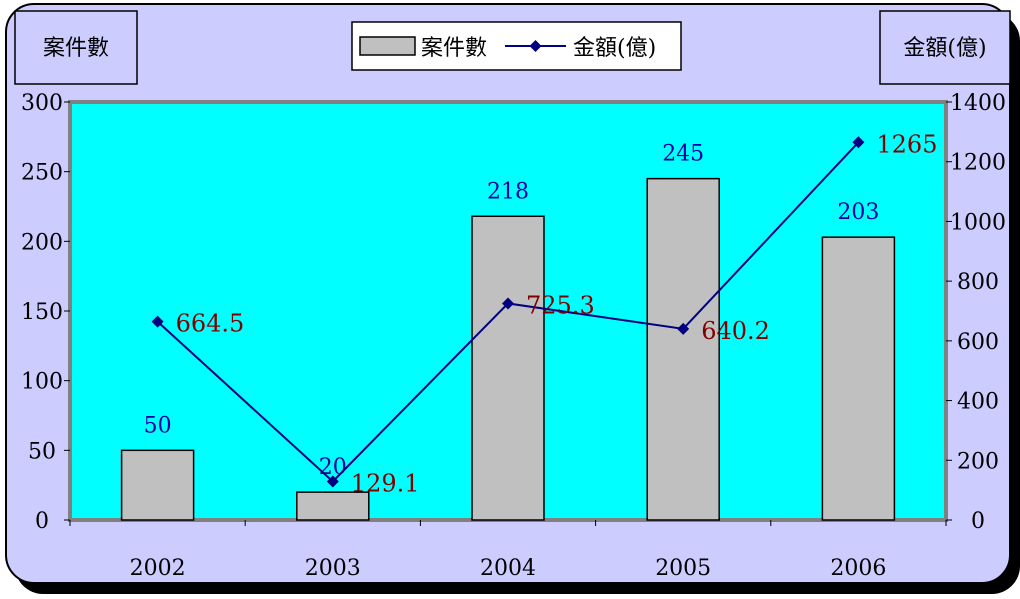 This screenshot has height=599, width=1020. What do you see at coordinates (42, 242) in the screenshot?
I see `left-tick-label: 200` at bounding box center [42, 242].